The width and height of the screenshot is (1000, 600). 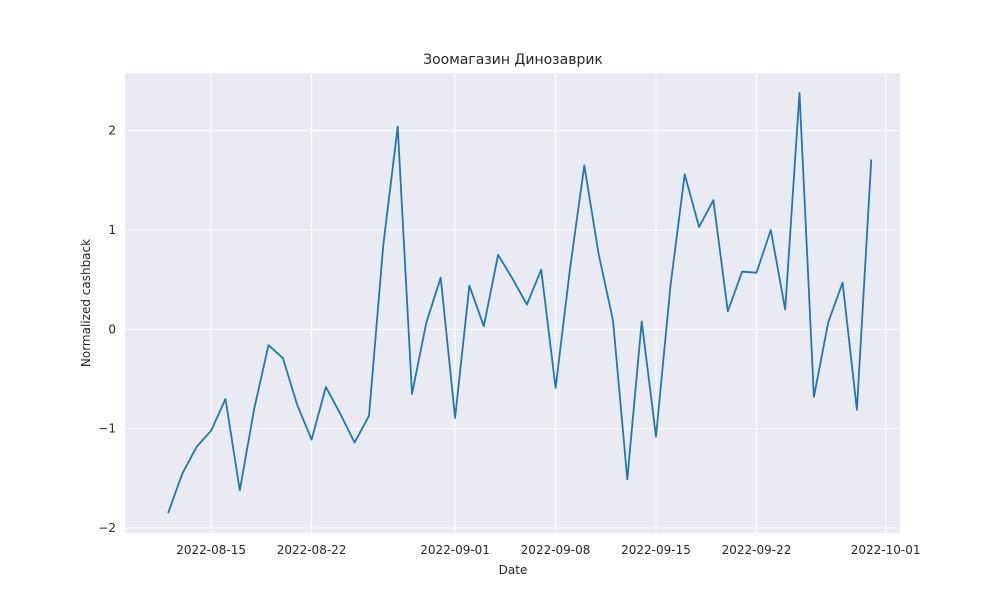 What do you see at coordinates (112, 230) in the screenshot?
I see `y-tick-label: 1` at bounding box center [112, 230].